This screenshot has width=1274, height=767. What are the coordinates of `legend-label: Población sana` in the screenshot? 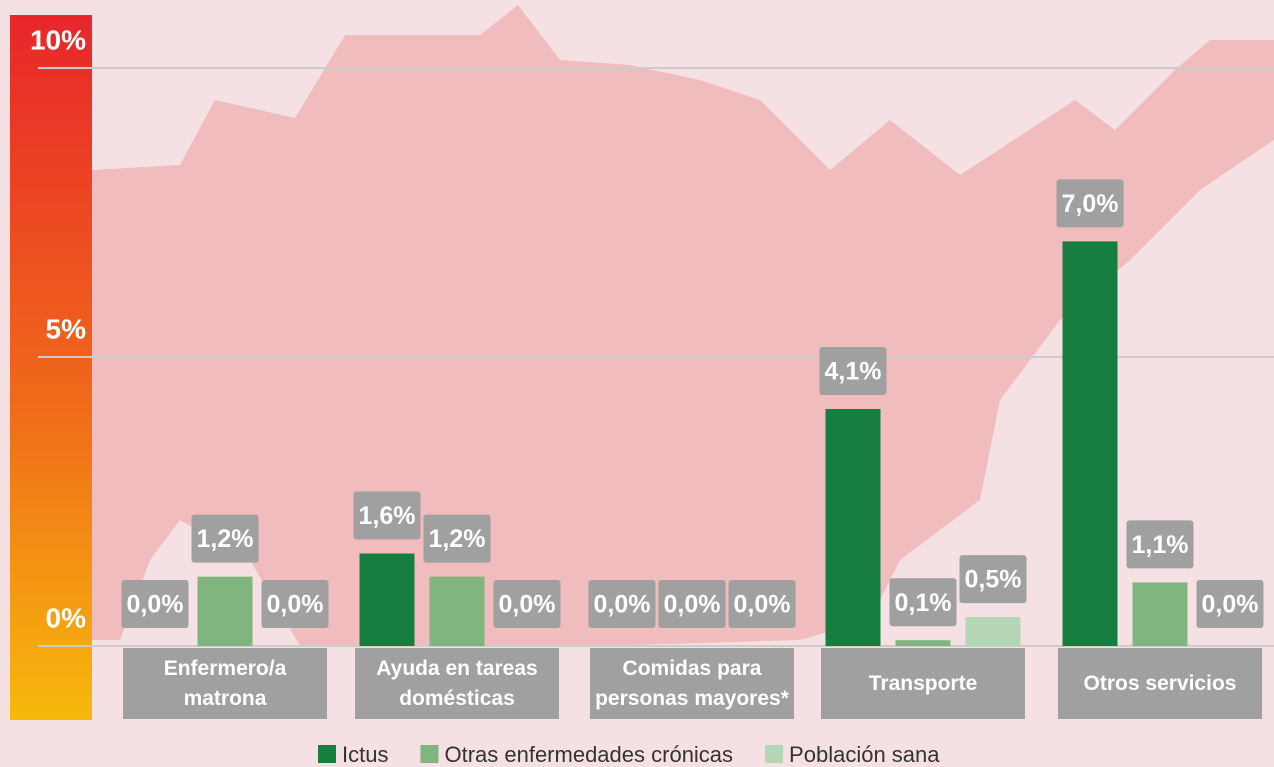 It's located at (864, 754).